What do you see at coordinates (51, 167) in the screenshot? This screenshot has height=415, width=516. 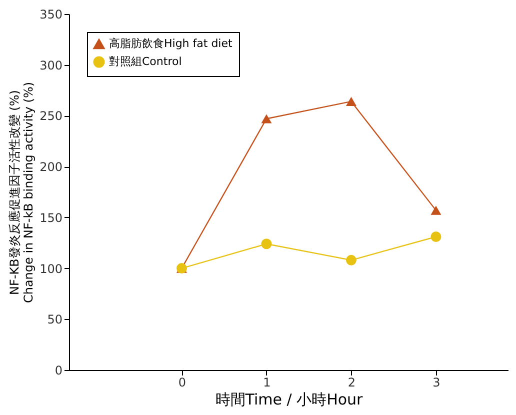 I see `y-tick-label: 200` at bounding box center [51, 167].